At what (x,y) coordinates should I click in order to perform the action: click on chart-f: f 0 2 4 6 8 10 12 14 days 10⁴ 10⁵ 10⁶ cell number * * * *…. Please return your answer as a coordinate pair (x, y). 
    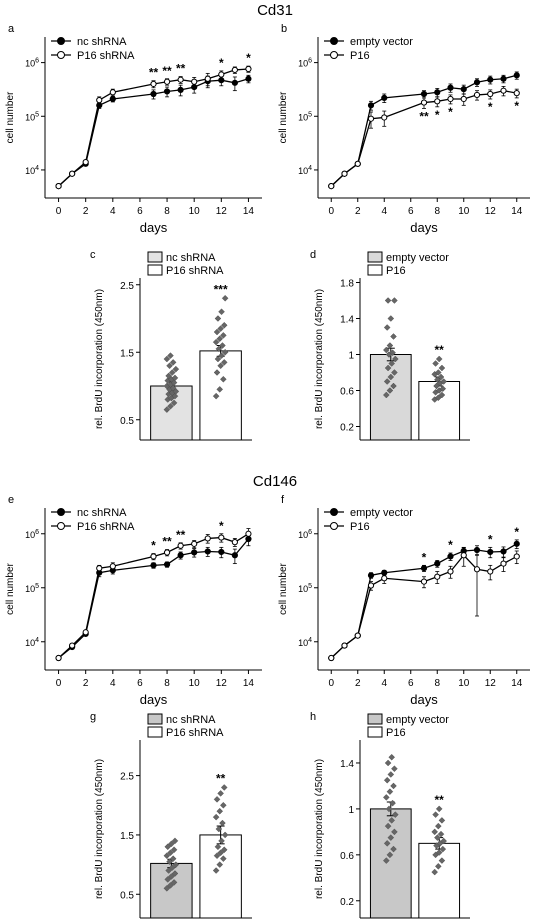
    Looking at the image, I should click on (404, 600).